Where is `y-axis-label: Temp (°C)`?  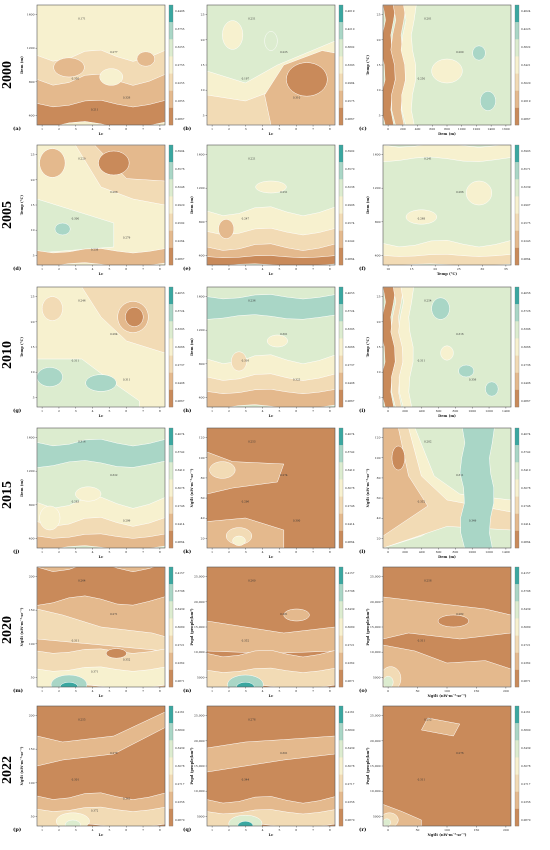 y-axis-label: Temp (°C) is located at coordinates (22, 205).